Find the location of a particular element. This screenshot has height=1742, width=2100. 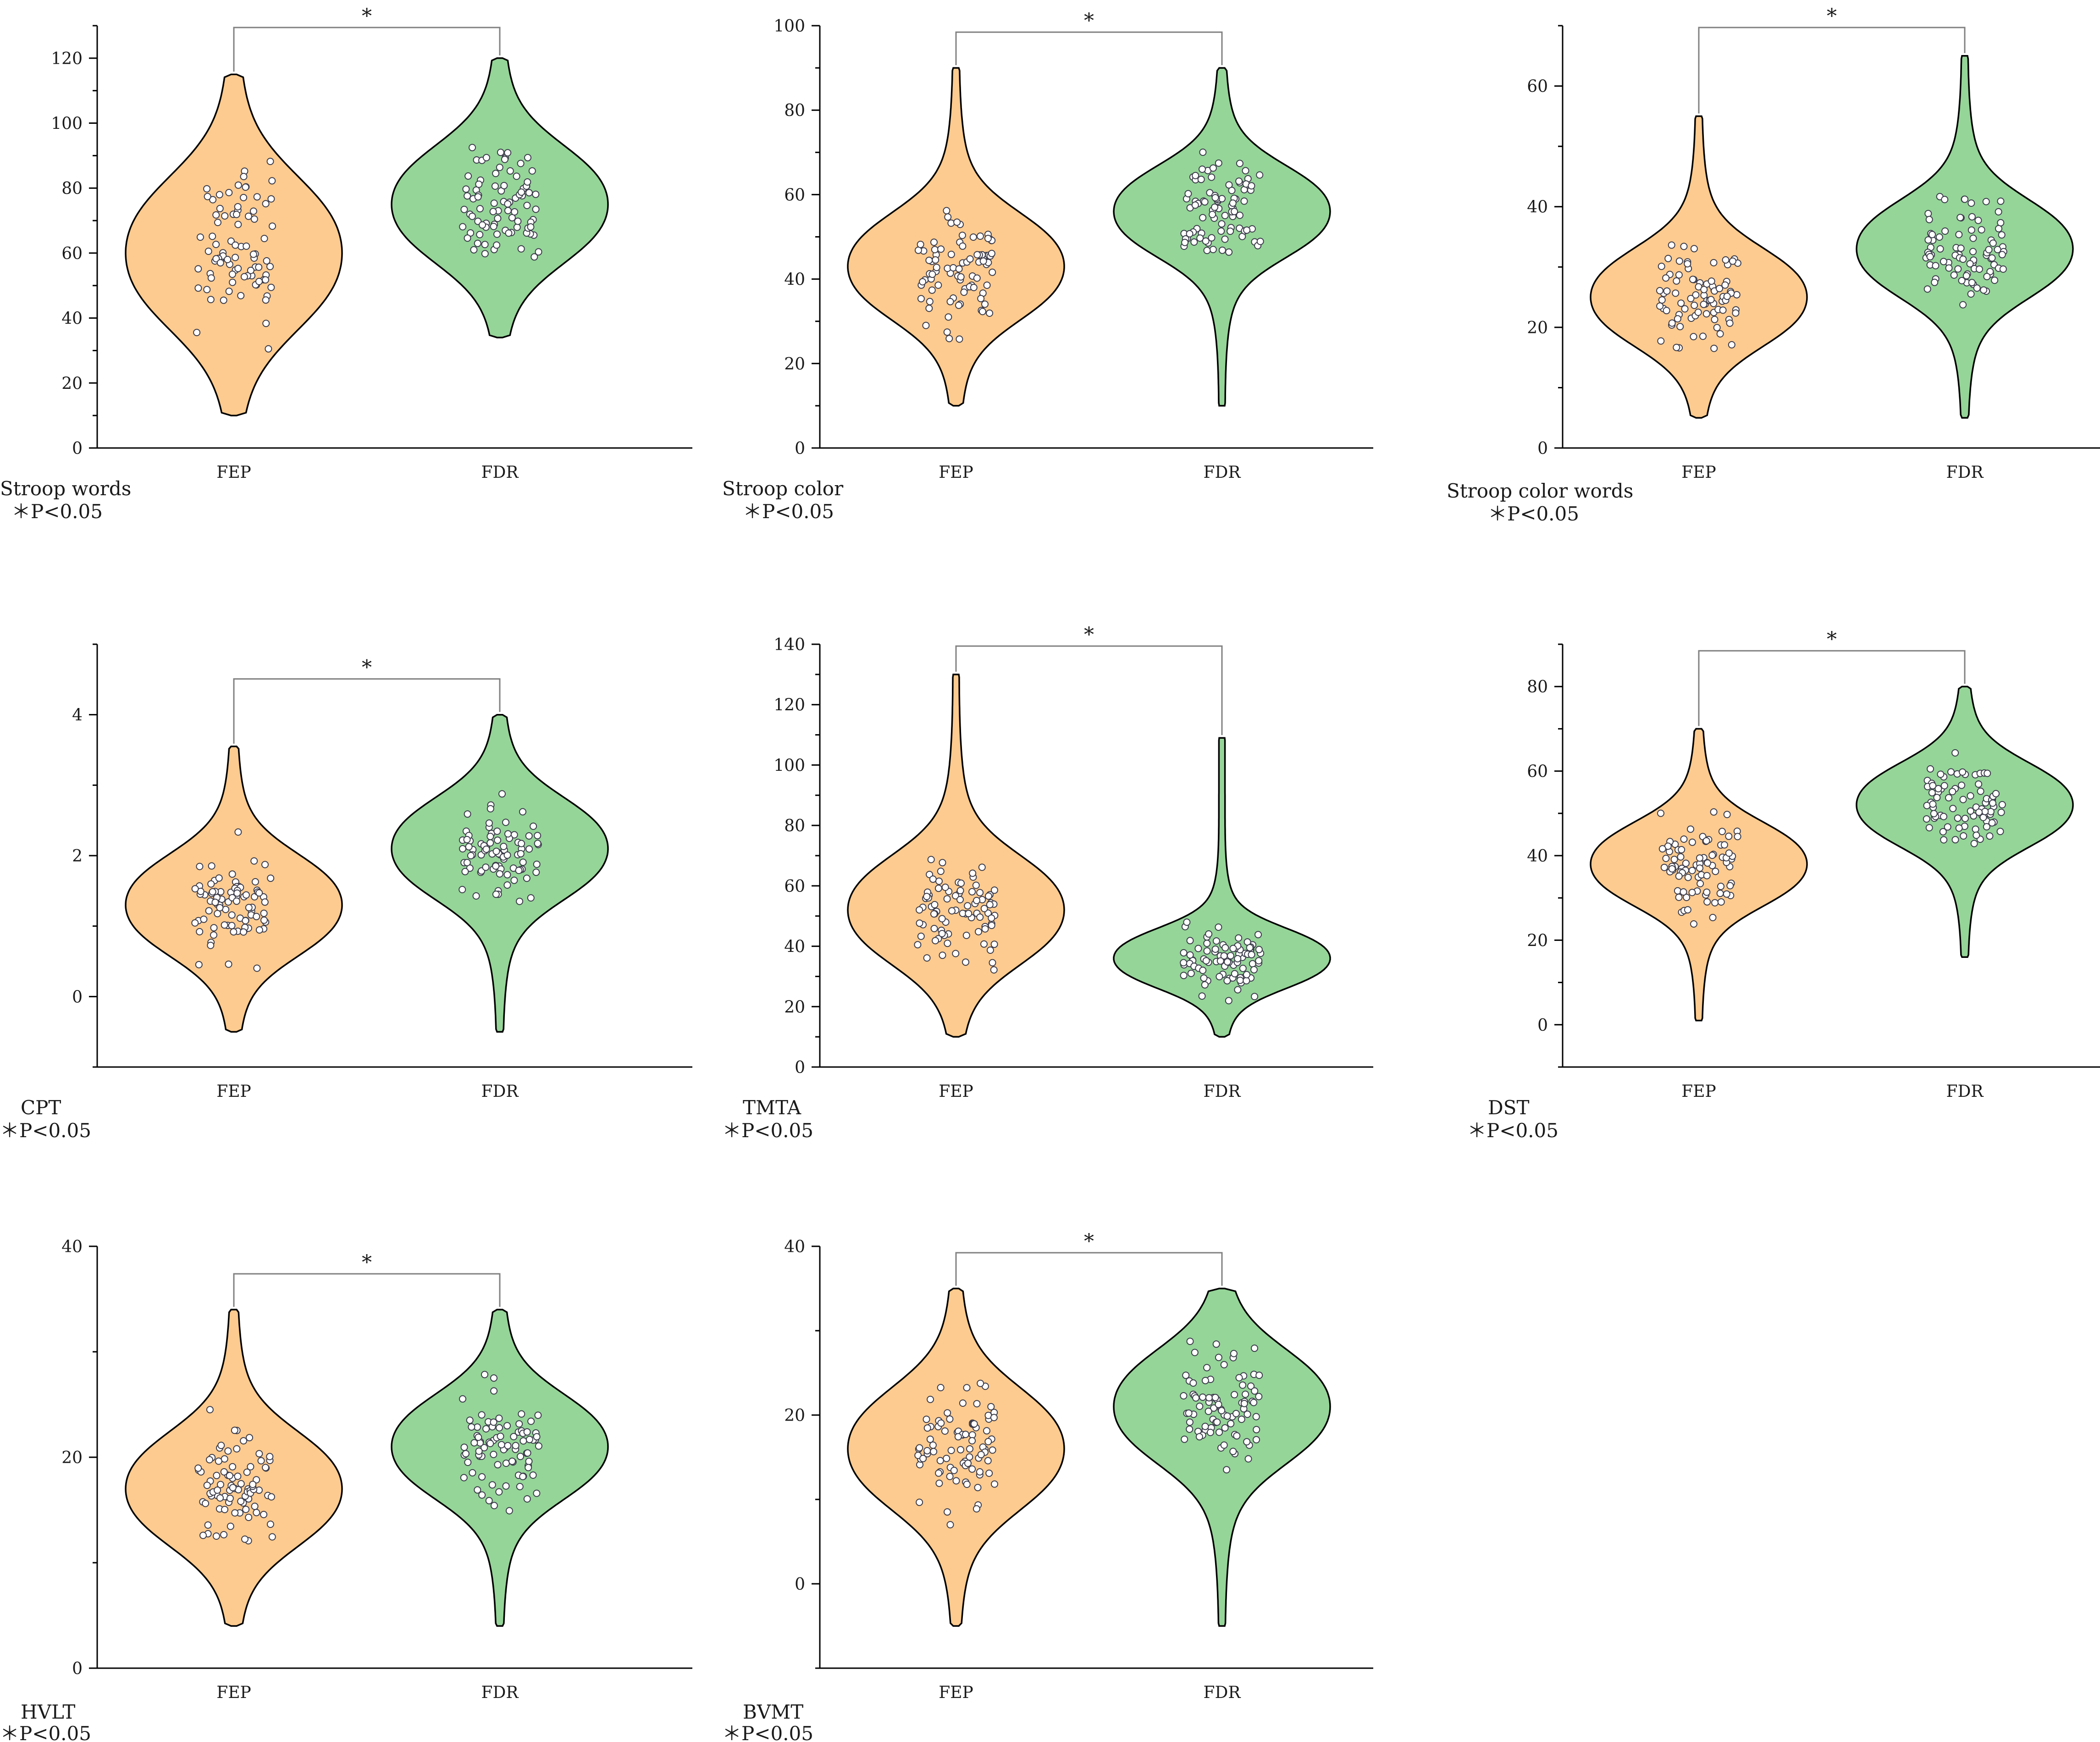

y-tick-label: 80 is located at coordinates (794, 826).